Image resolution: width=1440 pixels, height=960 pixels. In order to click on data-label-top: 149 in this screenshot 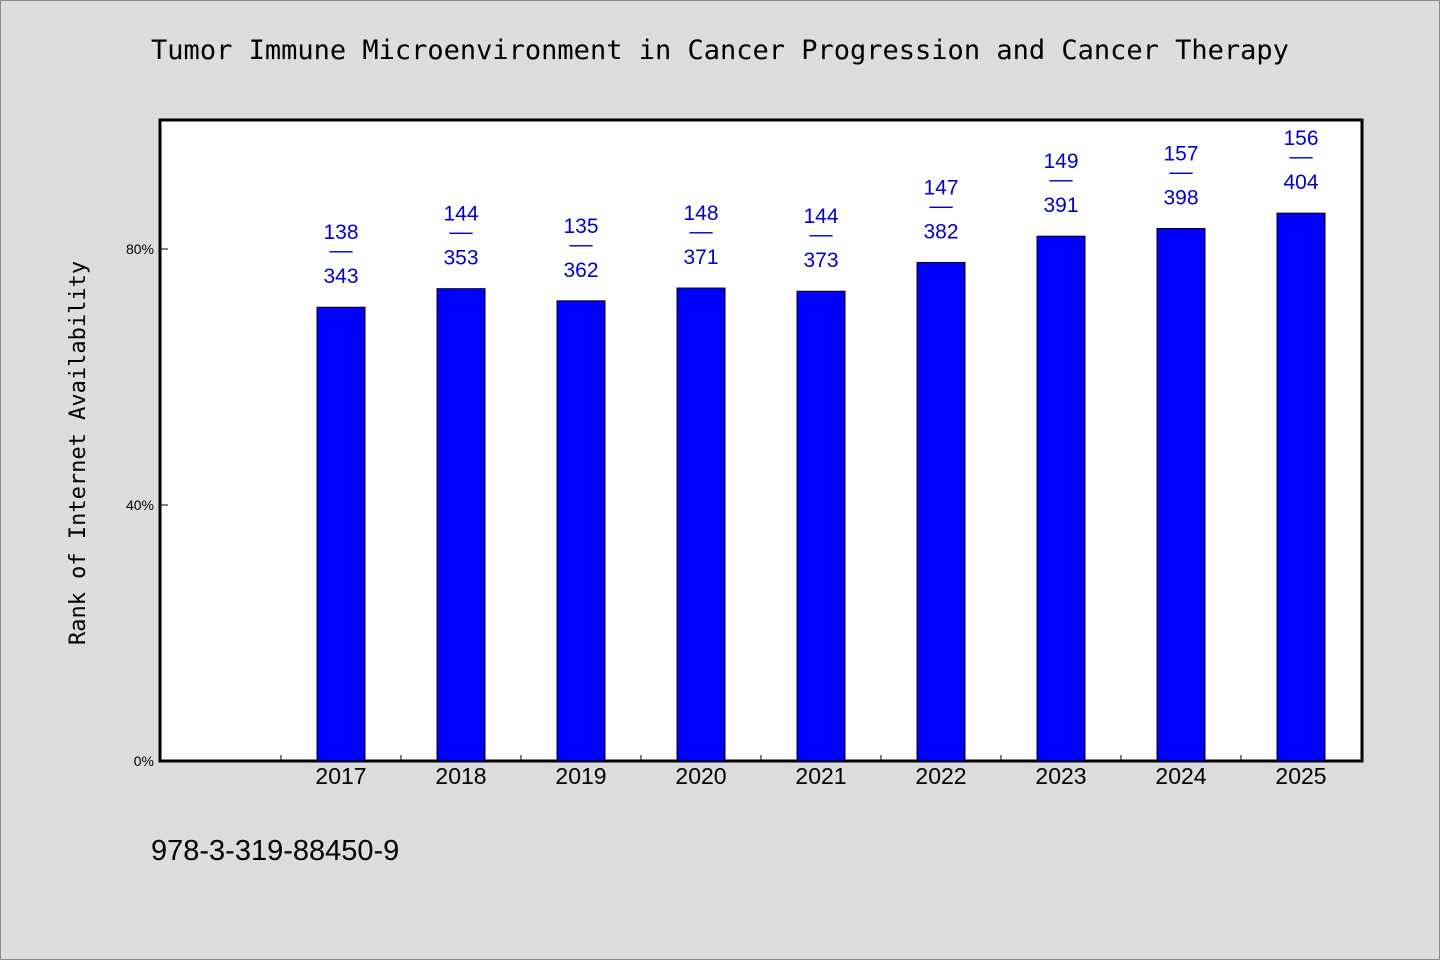, I will do `click(1060, 161)`.